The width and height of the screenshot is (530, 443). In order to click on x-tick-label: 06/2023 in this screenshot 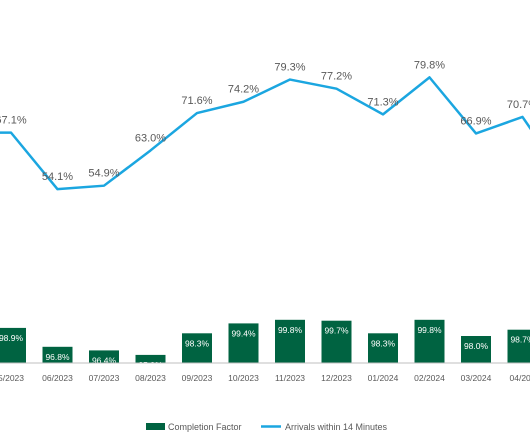, I will do `click(57, 378)`.